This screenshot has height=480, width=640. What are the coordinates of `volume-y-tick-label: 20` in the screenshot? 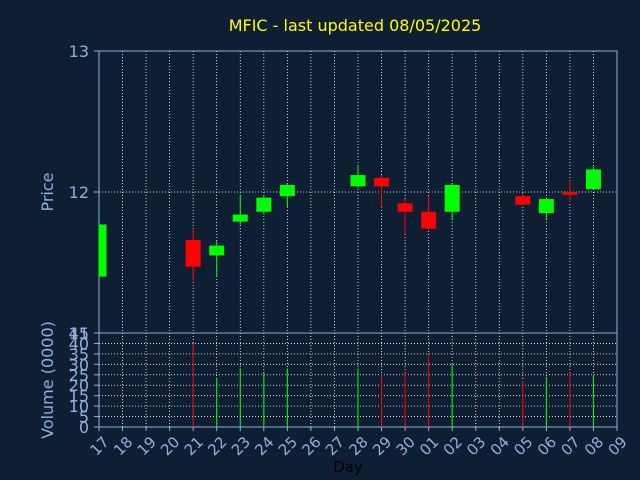 It's located at (79, 385).